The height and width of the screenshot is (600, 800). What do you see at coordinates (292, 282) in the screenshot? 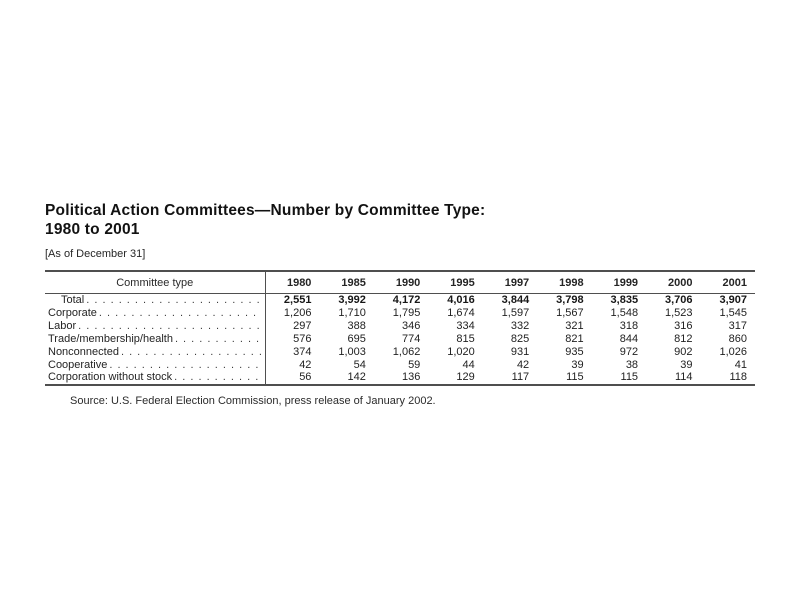
I see `column-header-year: 1980` at bounding box center [292, 282].